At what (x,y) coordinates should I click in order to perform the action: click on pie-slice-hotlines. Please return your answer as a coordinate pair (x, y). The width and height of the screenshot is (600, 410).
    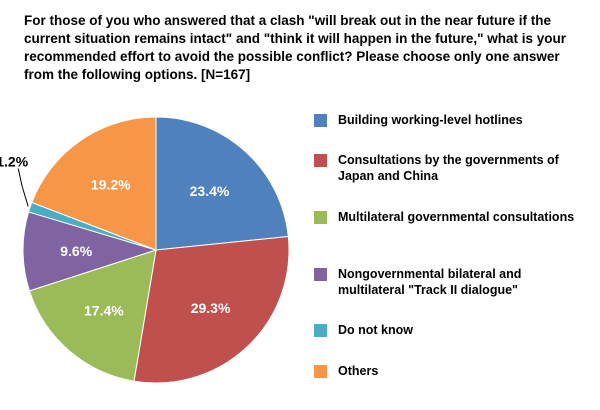
    Looking at the image, I should click on (222, 183).